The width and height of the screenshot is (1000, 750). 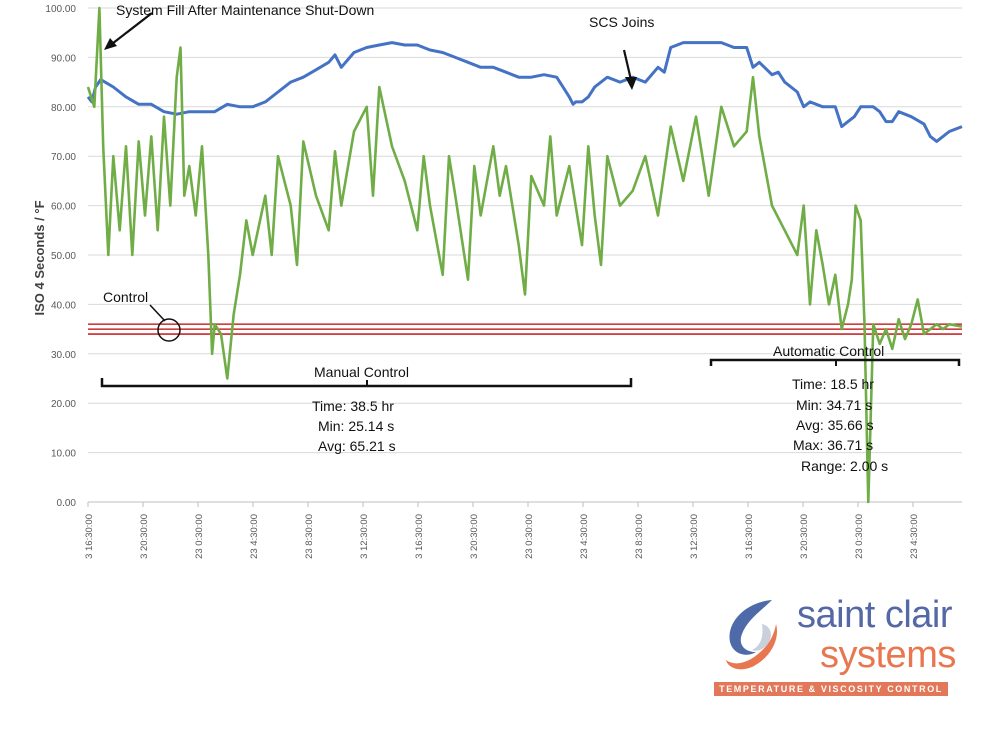 What do you see at coordinates (63, 256) in the screenshot?
I see `y-tick-label: 50.00` at bounding box center [63, 256].